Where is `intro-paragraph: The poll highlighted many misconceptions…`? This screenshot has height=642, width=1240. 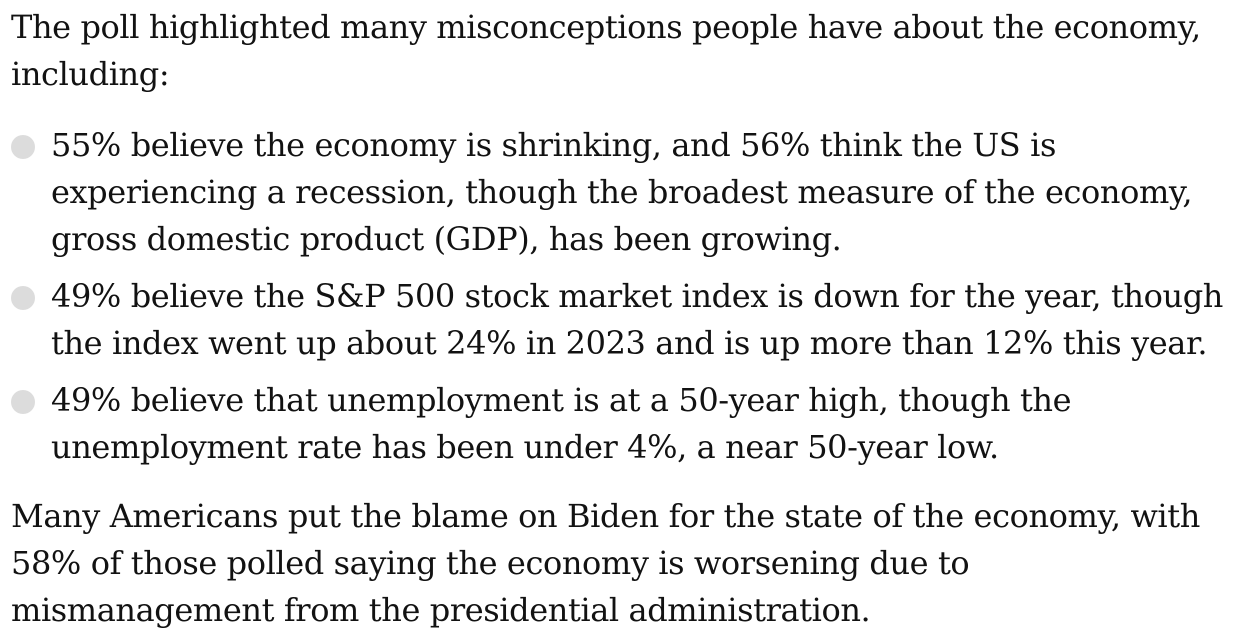 intro-paragraph: The poll highlighted many misconceptions… is located at coordinates (606, 50).